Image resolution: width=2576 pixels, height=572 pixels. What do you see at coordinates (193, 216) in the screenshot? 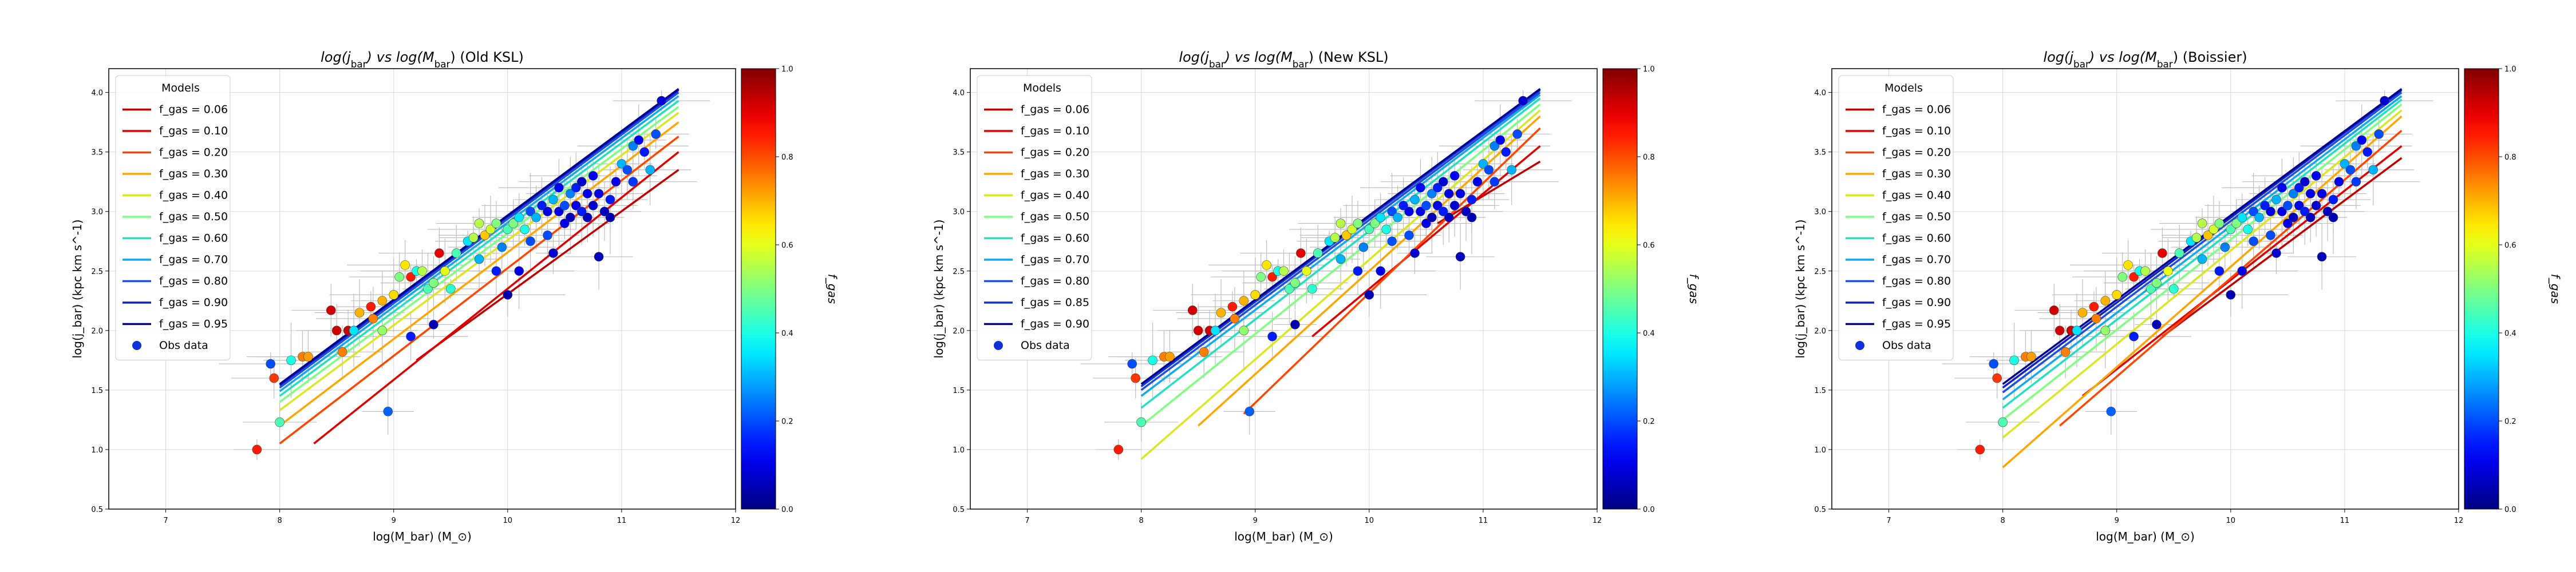
I see `legend-entry: f_gas = 0.50` at bounding box center [193, 216].